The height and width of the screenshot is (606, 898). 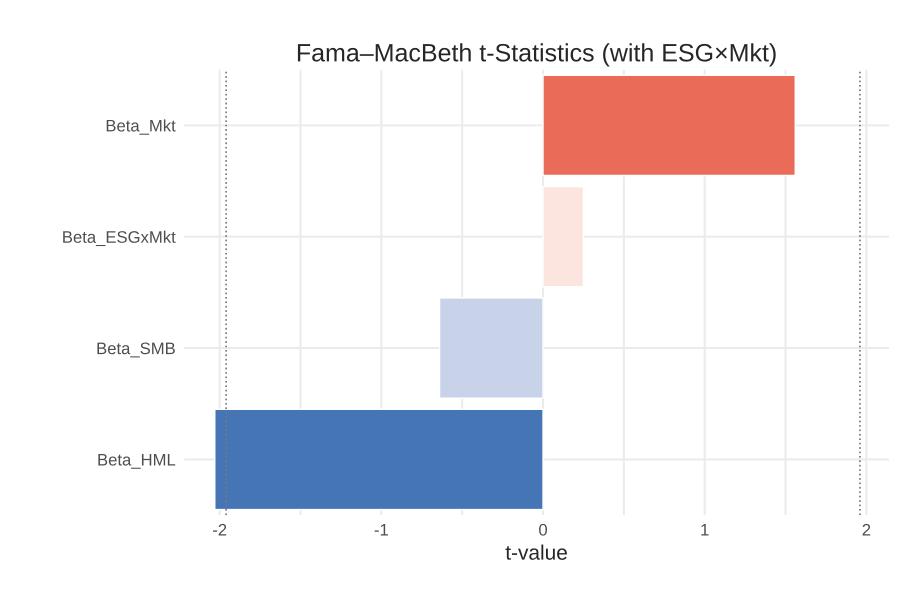 I want to click on x-tick-label: -2, so click(x=219, y=530).